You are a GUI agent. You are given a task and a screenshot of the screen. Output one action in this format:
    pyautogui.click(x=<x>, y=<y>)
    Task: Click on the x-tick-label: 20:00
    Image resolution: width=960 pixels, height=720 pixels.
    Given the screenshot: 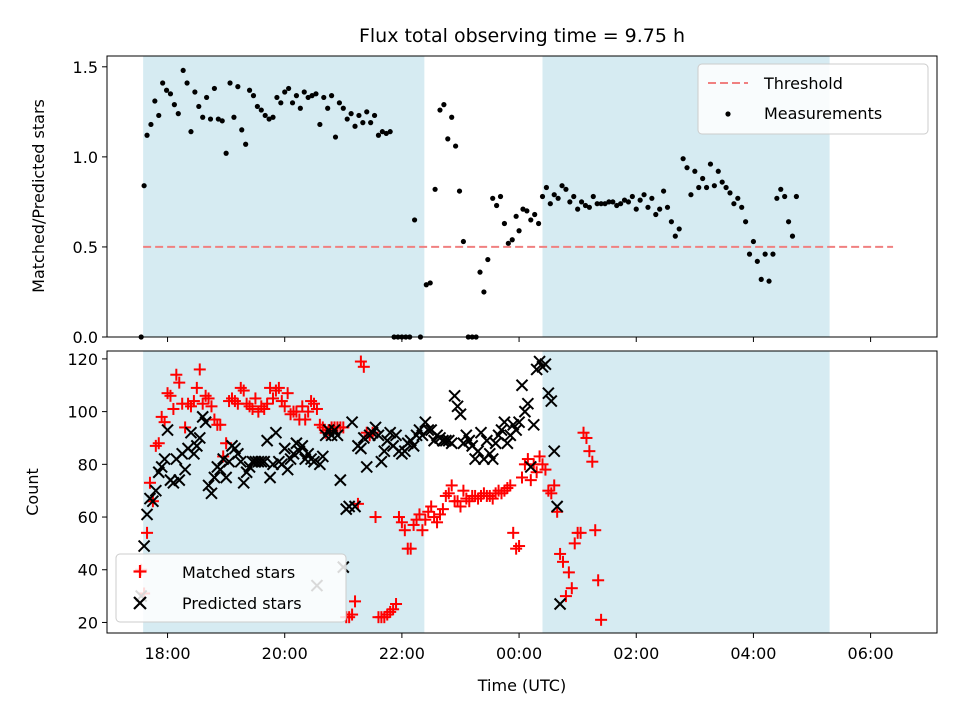 What is the action you would take?
    pyautogui.click(x=285, y=653)
    